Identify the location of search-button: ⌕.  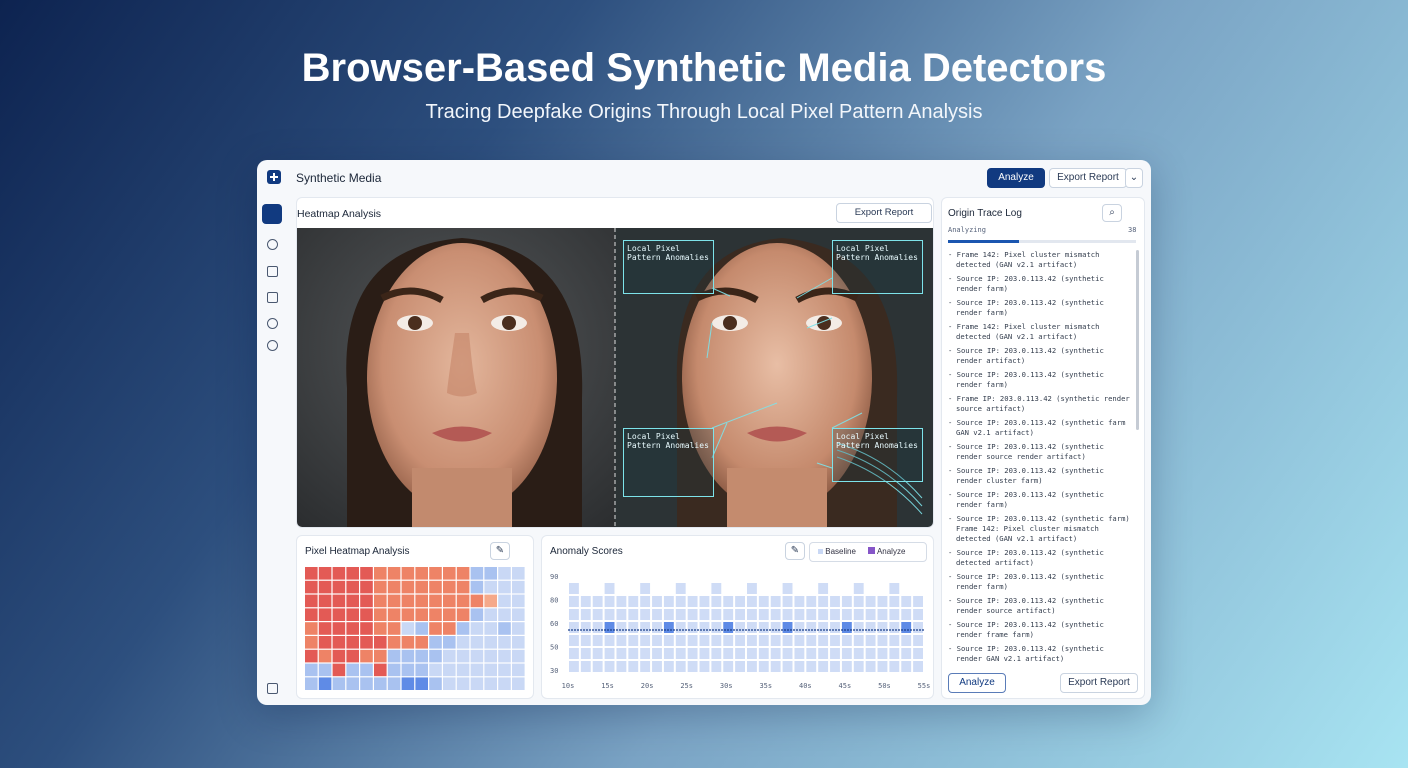
(1112, 213).